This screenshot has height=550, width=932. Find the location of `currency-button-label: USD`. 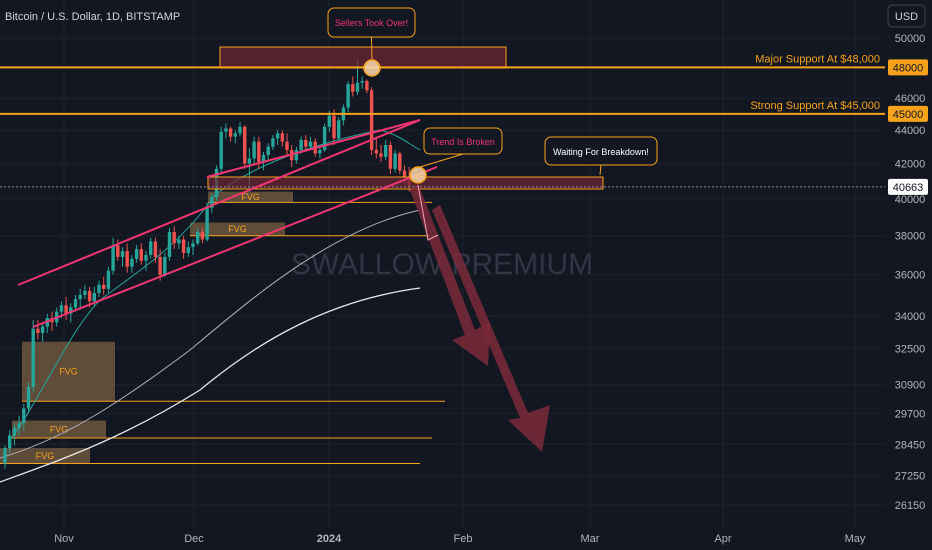

currency-button-label: USD is located at coordinates (906, 17).